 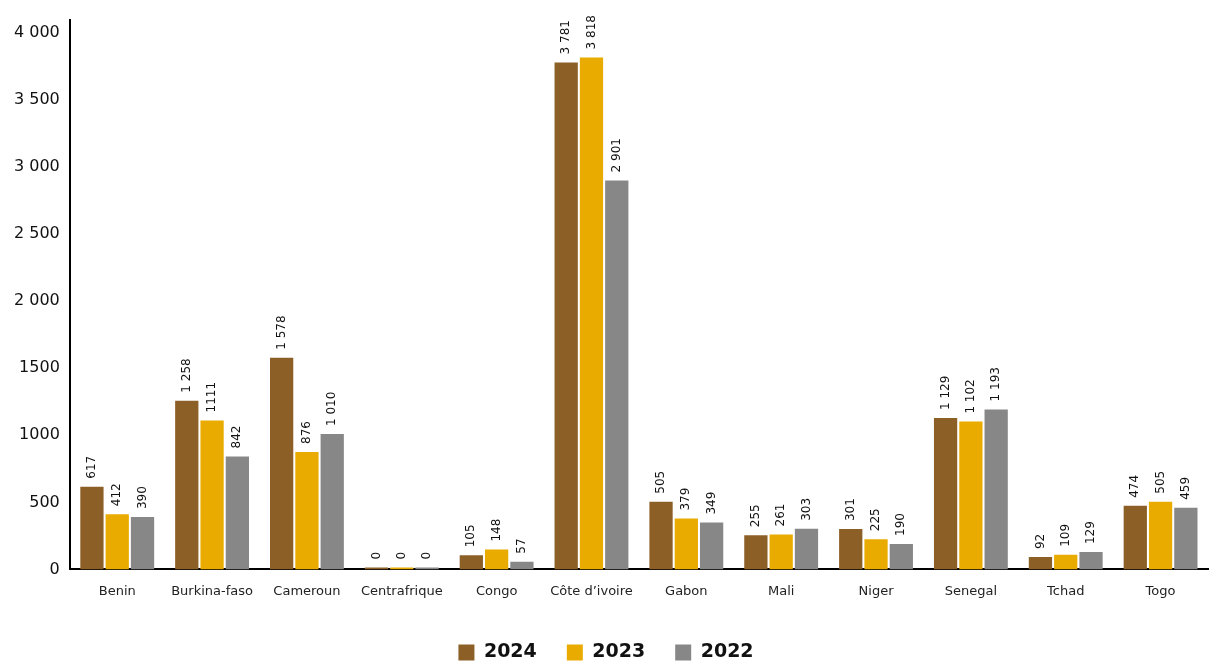 What do you see at coordinates (212, 590) in the screenshot?
I see `x-tick-label: Burkina-faso` at bounding box center [212, 590].